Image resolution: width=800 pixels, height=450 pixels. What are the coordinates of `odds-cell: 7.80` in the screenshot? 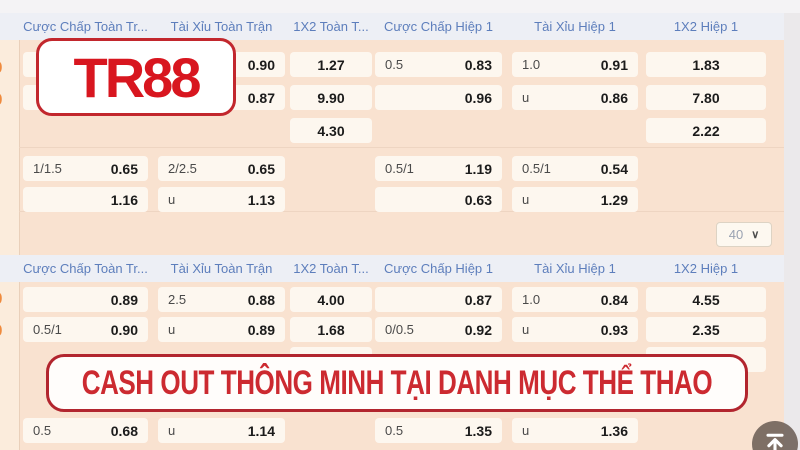 It's located at (706, 97).